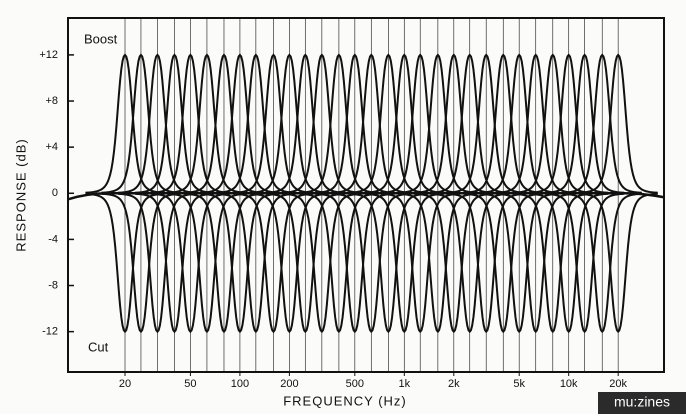 This screenshot has width=686, height=419. I want to click on y-tick-label: +4, so click(51, 147).